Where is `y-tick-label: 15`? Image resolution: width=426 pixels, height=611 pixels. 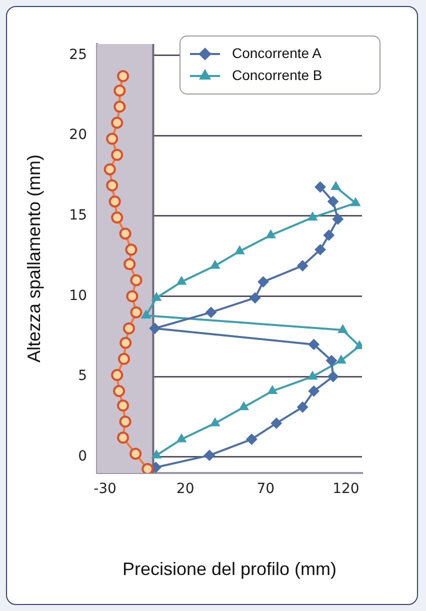 y-tick-label: 15 is located at coordinates (78, 216).